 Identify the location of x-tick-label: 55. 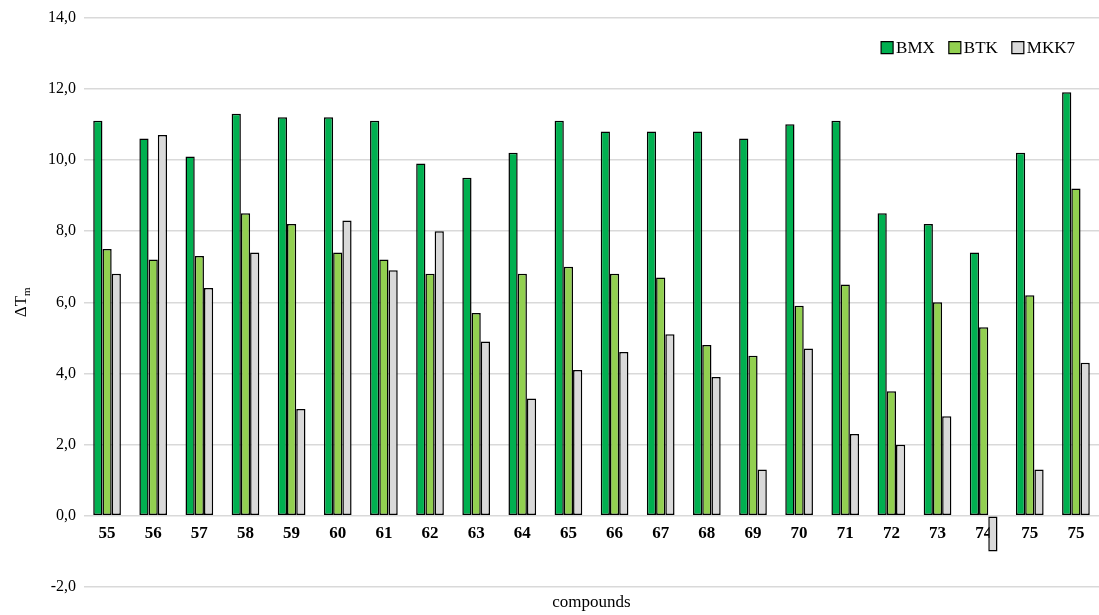
(107, 533).